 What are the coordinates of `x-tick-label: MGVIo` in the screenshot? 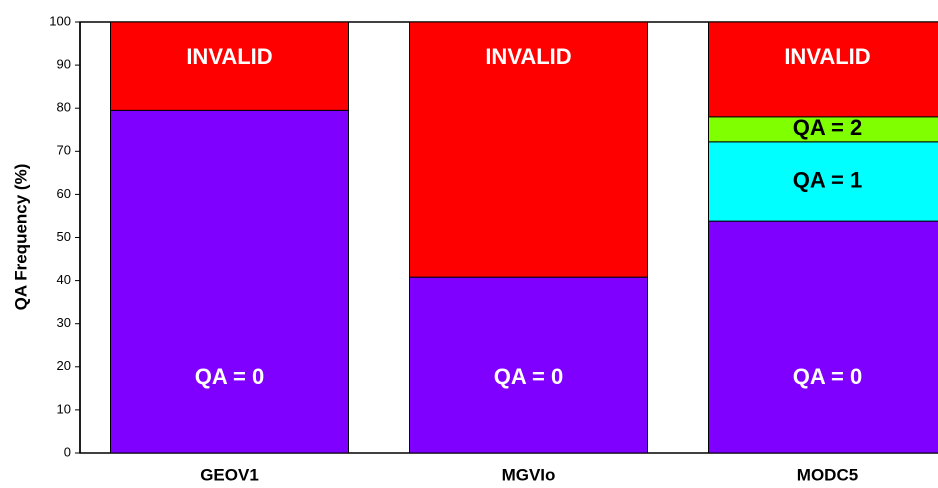 It's located at (529, 474).